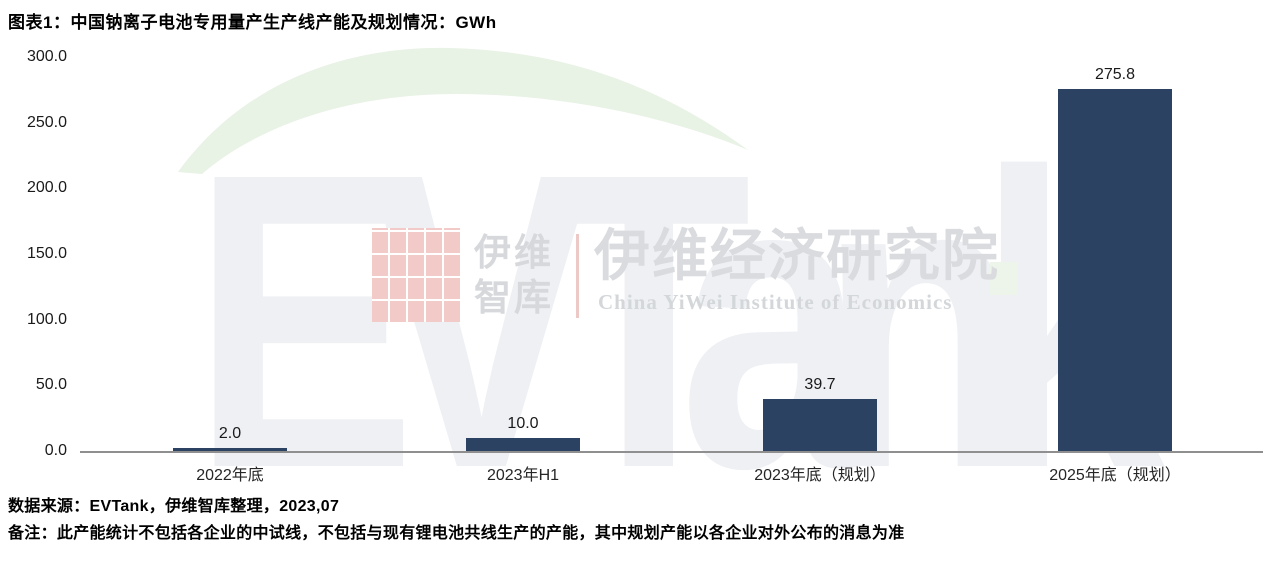 The height and width of the screenshot is (561, 1275). What do you see at coordinates (51, 385) in the screenshot?
I see `y-axis-tick: 50.0` at bounding box center [51, 385].